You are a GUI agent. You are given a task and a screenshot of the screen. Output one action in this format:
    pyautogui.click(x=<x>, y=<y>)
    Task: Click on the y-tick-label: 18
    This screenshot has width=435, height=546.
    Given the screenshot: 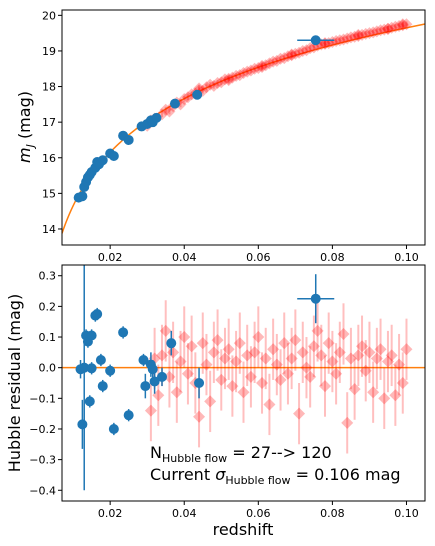 What is the action you would take?
    pyautogui.click(x=49, y=87)
    